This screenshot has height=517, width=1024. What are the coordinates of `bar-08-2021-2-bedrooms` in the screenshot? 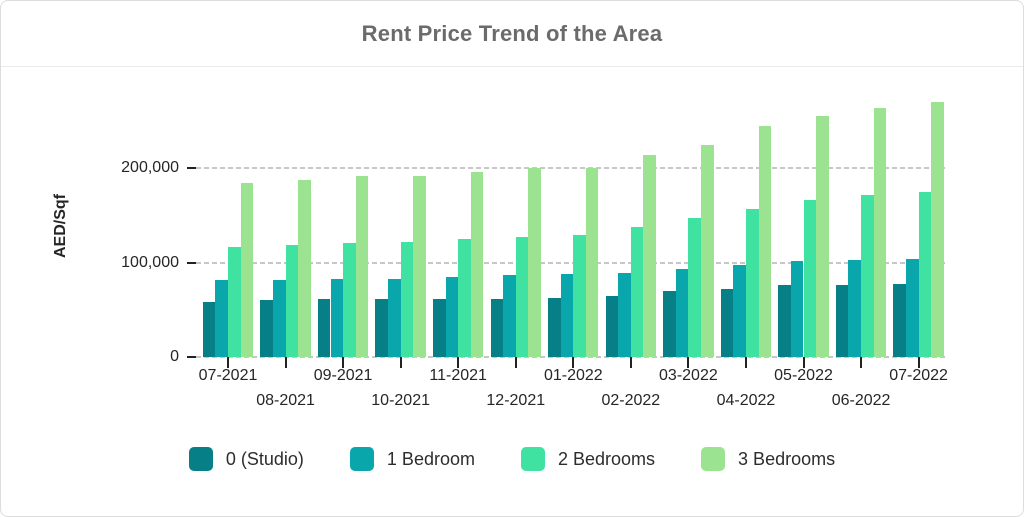 It's located at (292, 300).